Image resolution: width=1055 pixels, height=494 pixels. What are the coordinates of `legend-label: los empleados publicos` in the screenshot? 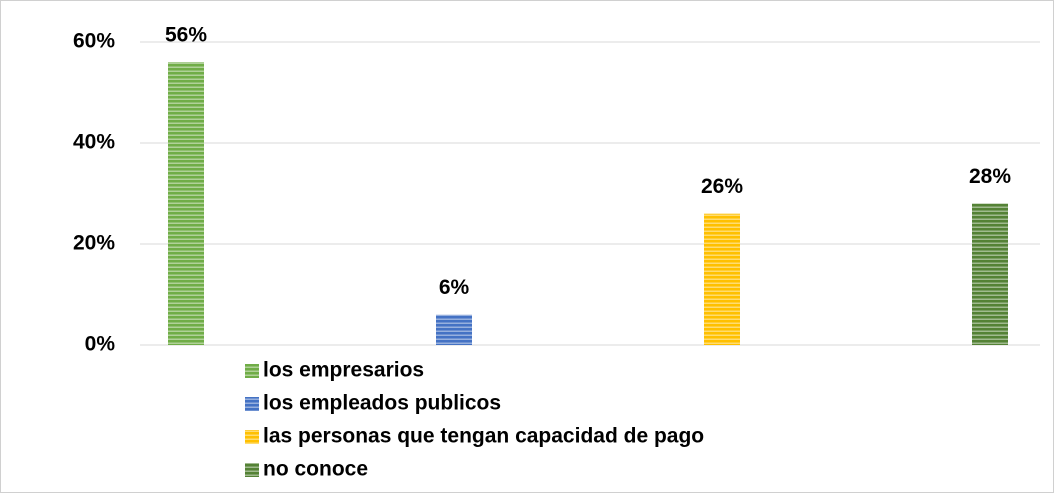 It's located at (382, 403).